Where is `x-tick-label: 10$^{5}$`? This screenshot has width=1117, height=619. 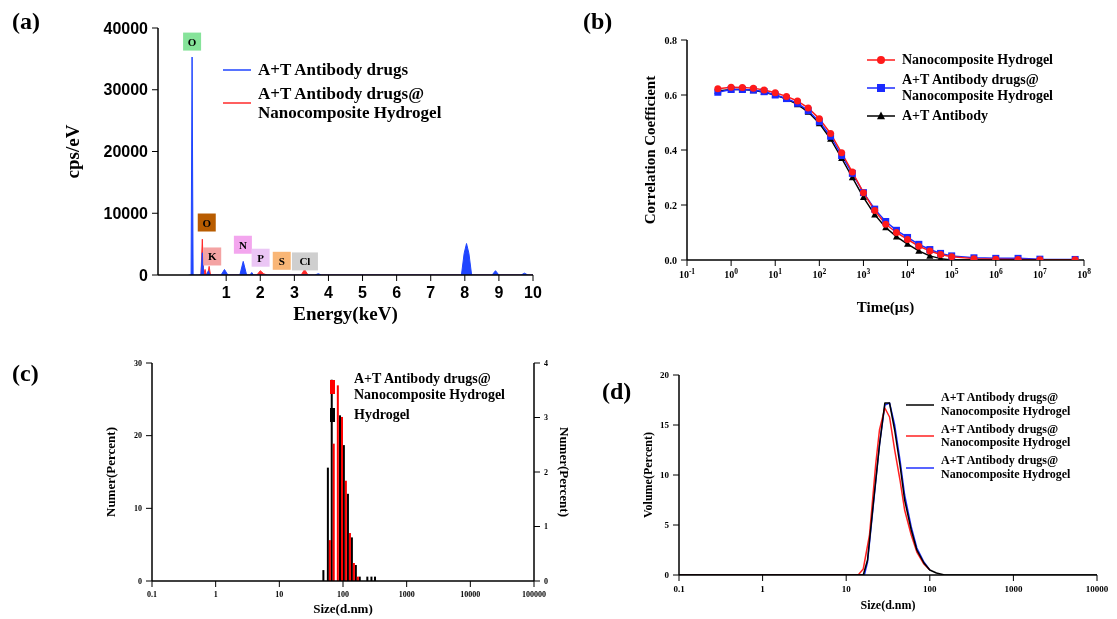
x-tick-label: 10$^{5}$ is located at coordinates (951, 273).